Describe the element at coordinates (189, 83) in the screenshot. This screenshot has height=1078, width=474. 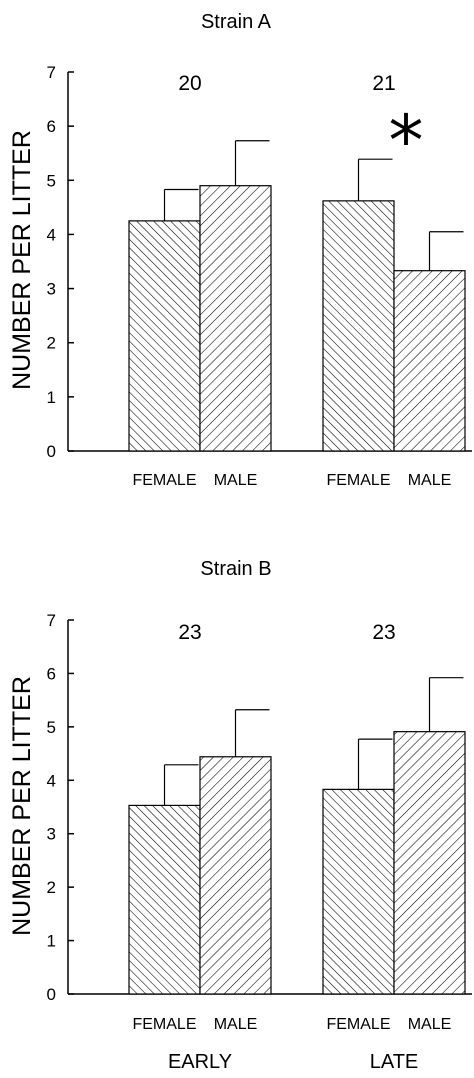
I see `sample-size-label: 20` at that location.